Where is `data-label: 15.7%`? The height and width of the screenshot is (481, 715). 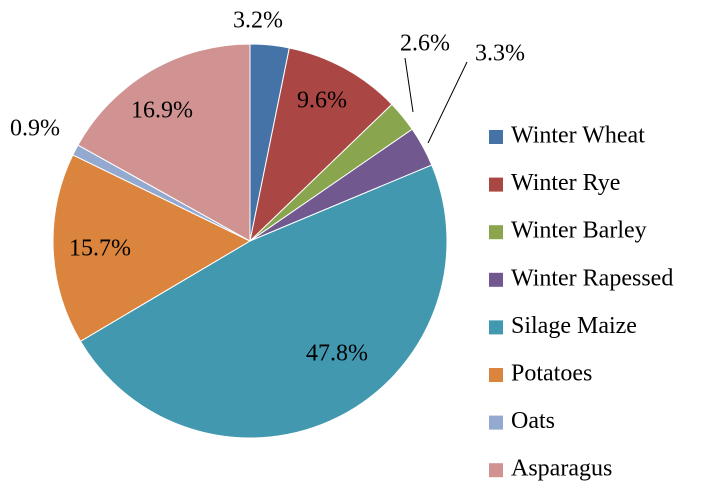
data-label: 15.7% is located at coordinates (100, 249).